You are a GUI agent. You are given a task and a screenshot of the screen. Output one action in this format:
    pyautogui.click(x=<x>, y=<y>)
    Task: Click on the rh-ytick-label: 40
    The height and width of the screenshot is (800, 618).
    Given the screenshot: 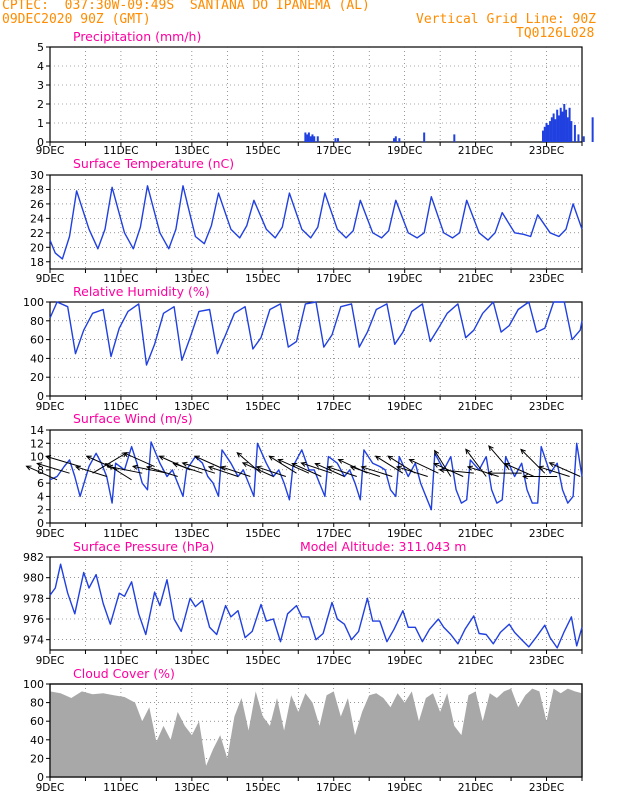 What is the action you would take?
    pyautogui.click(x=37, y=358)
    